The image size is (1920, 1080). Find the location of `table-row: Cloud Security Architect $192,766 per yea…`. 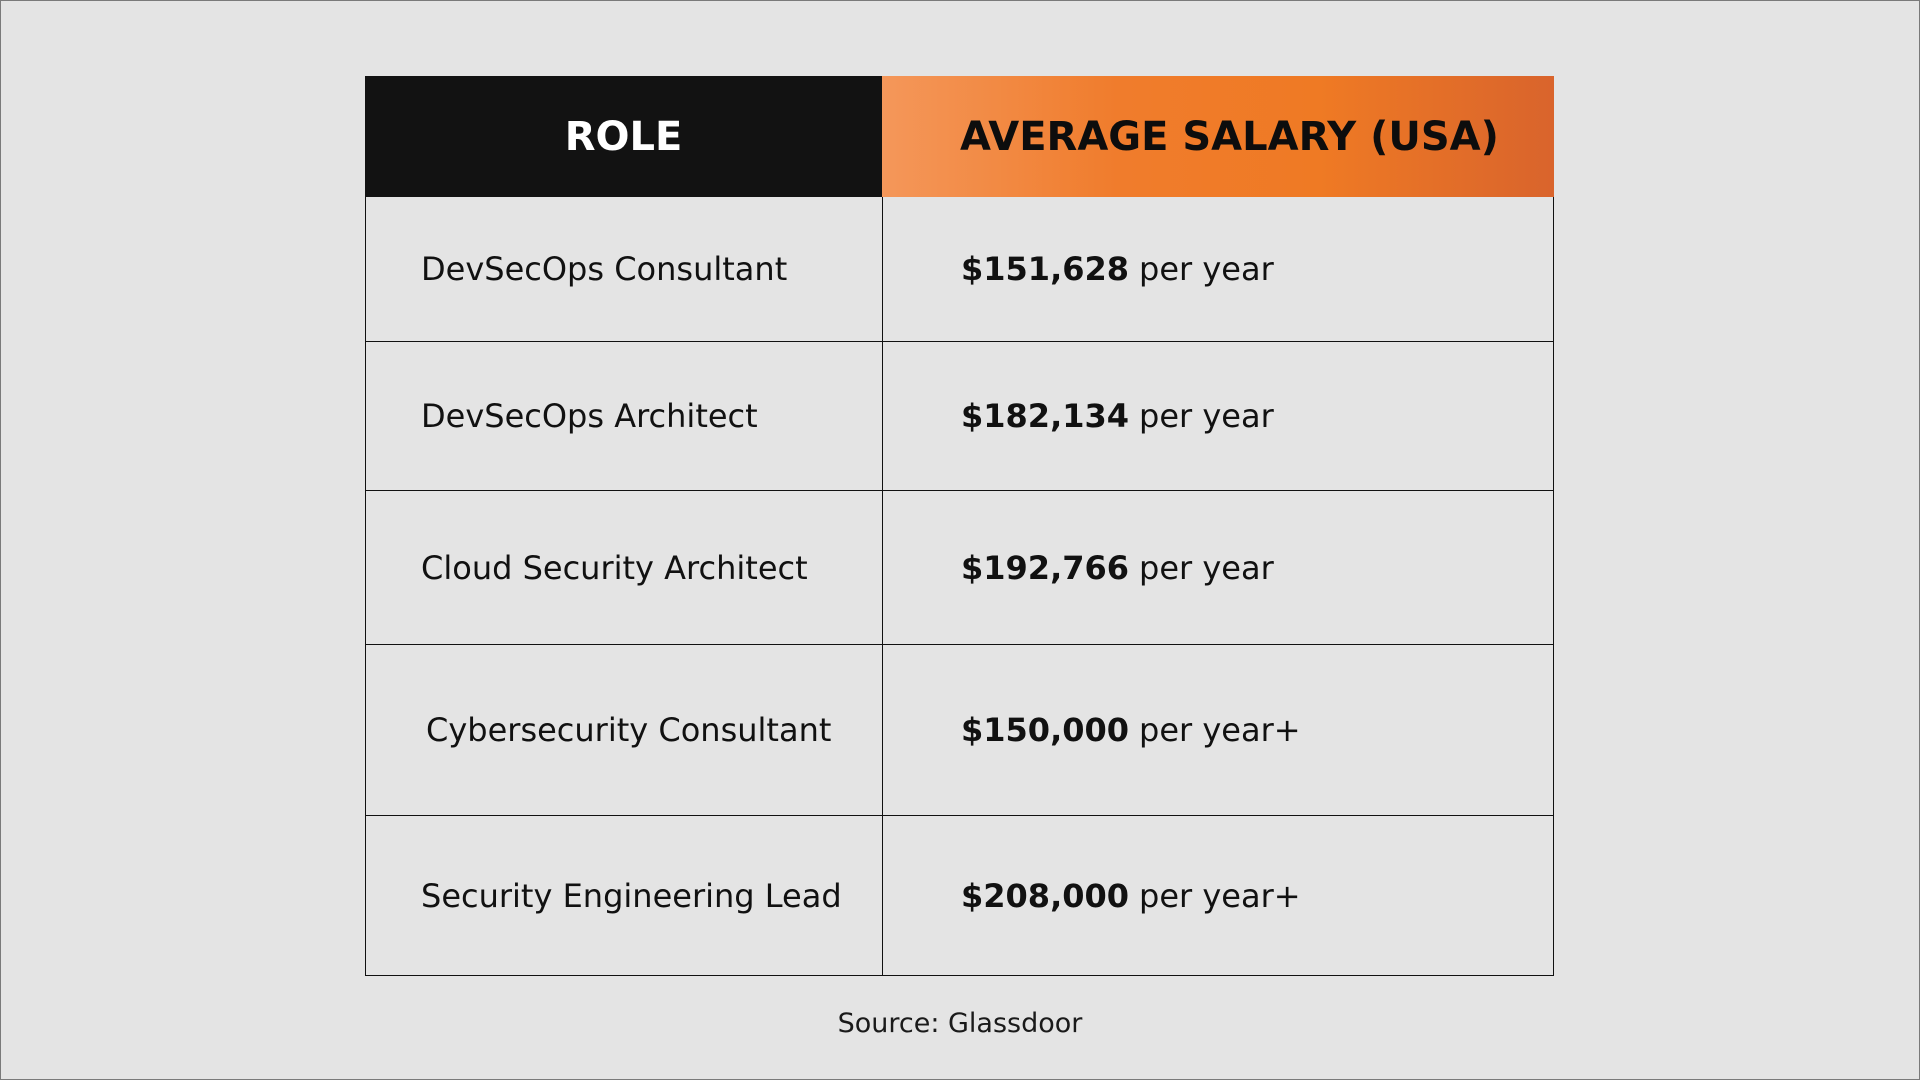

table-row: Cloud Security Architect $192,766 per yea… is located at coordinates (959, 568).